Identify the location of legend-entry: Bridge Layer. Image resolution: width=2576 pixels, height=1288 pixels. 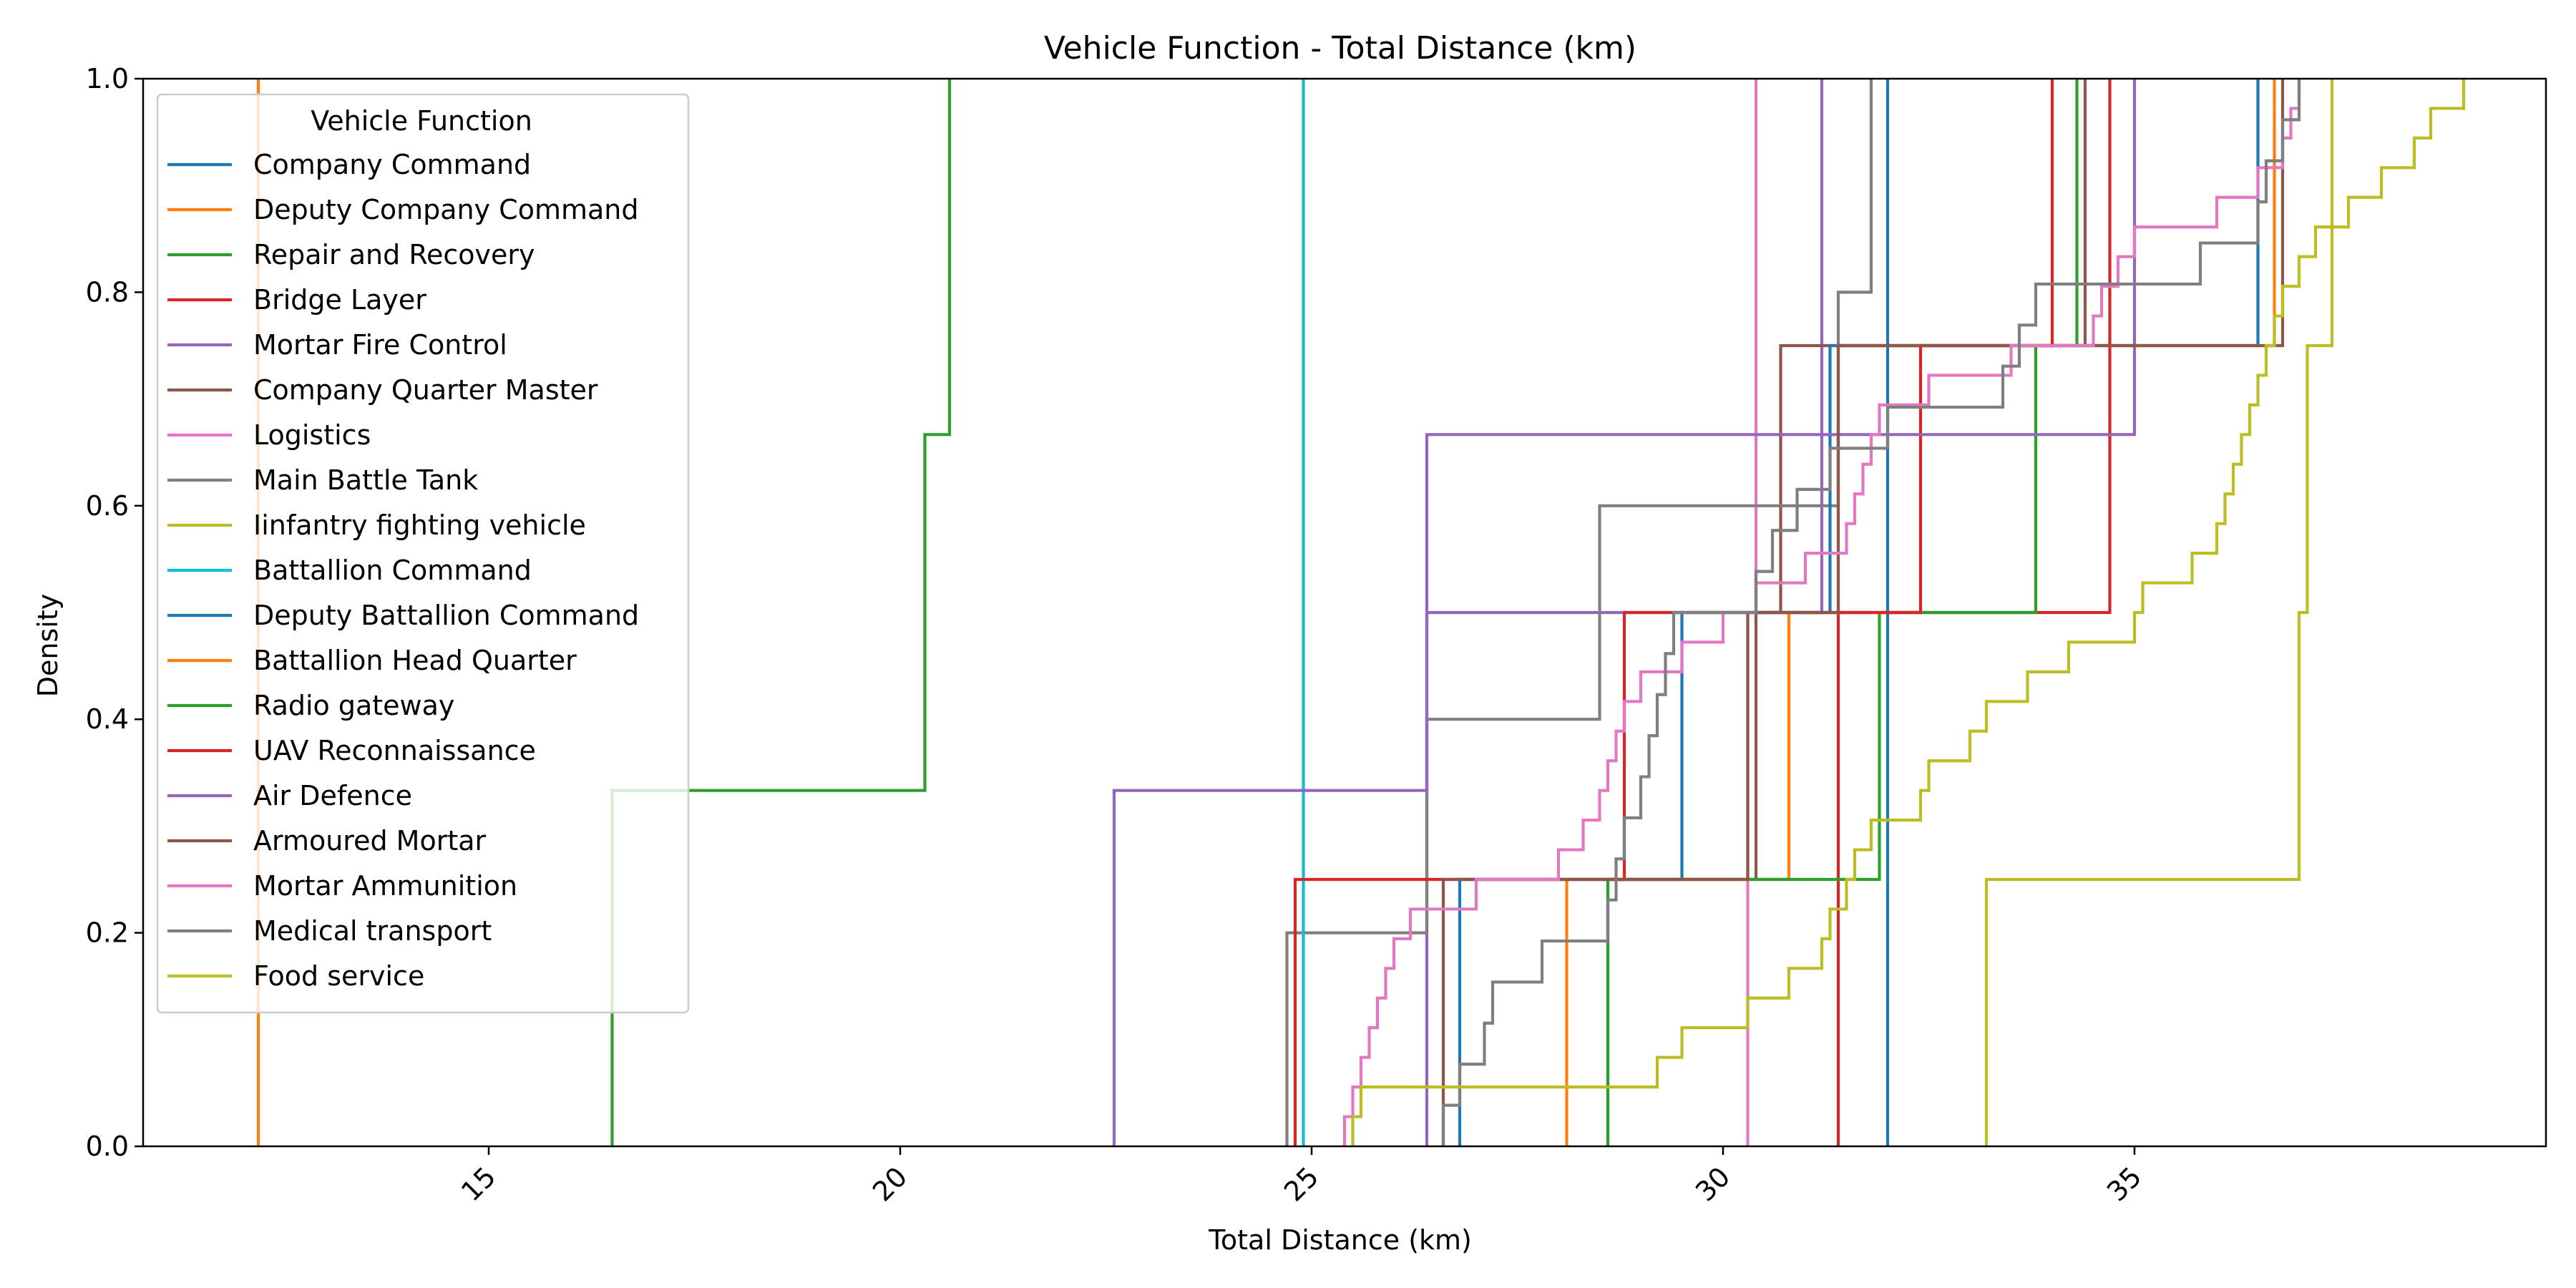
(296, 300).